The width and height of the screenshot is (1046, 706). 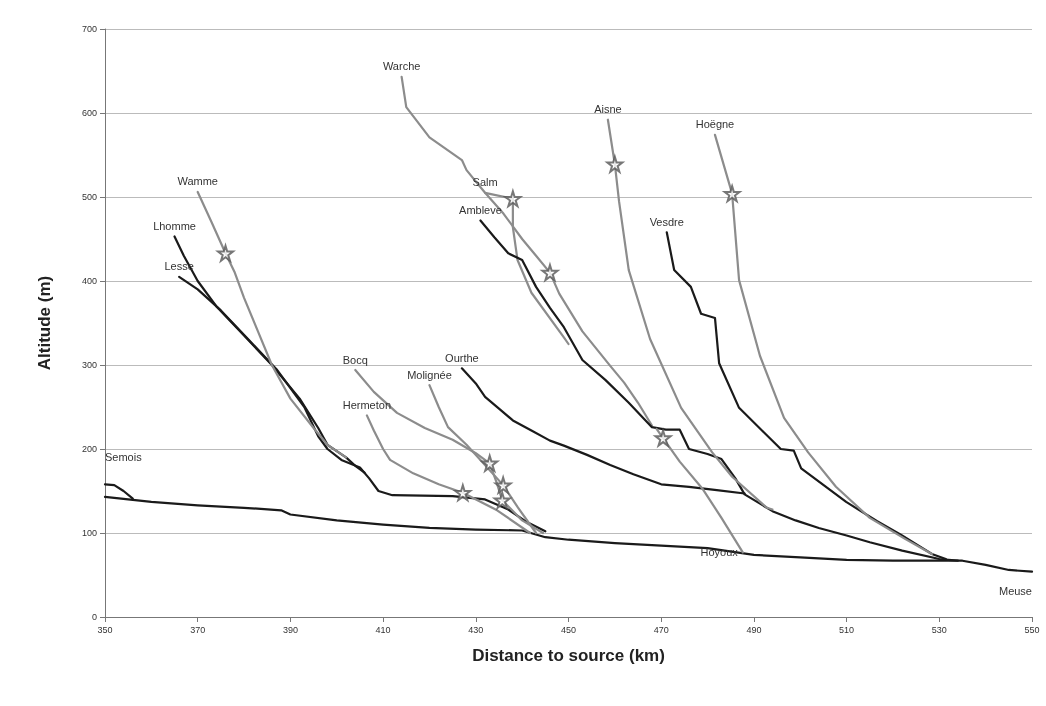 I want to click on x-tick-label: 370, so click(x=198, y=629).